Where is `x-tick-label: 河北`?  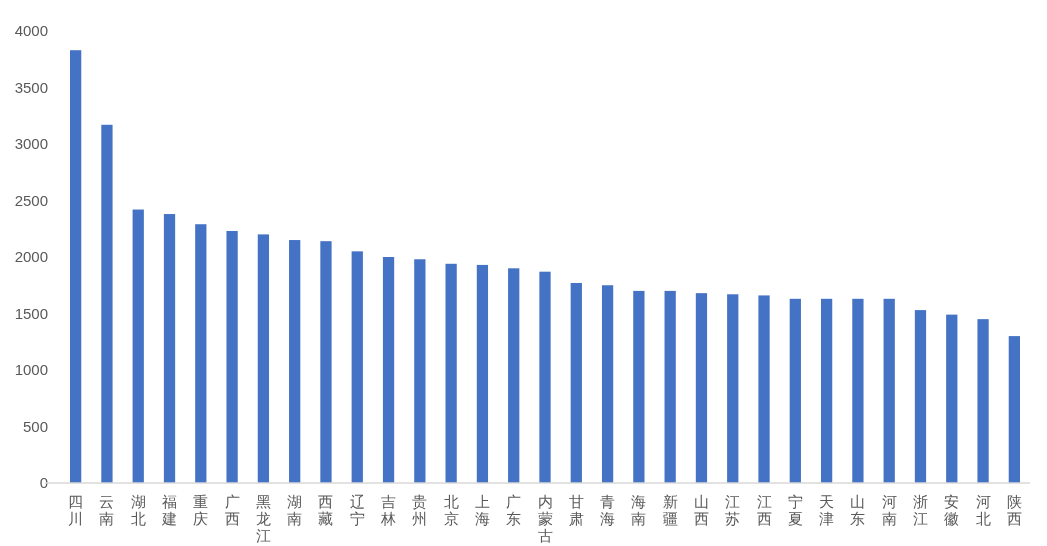
x-tick-label: 河北 is located at coordinates (983, 510).